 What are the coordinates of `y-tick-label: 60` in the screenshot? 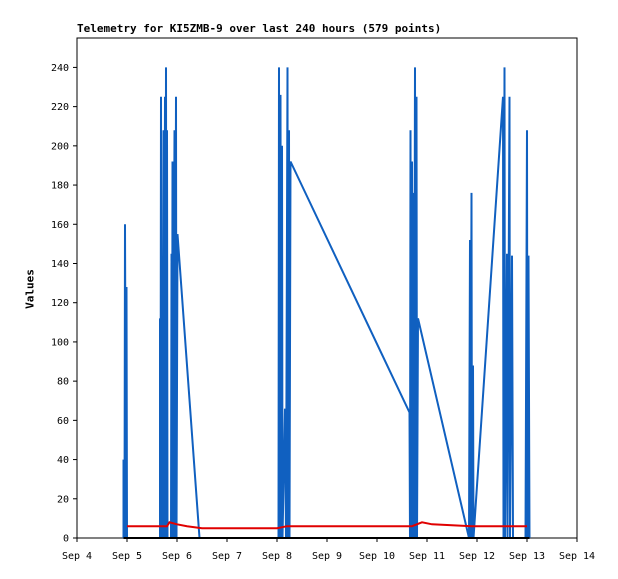 It's located at (63, 421).